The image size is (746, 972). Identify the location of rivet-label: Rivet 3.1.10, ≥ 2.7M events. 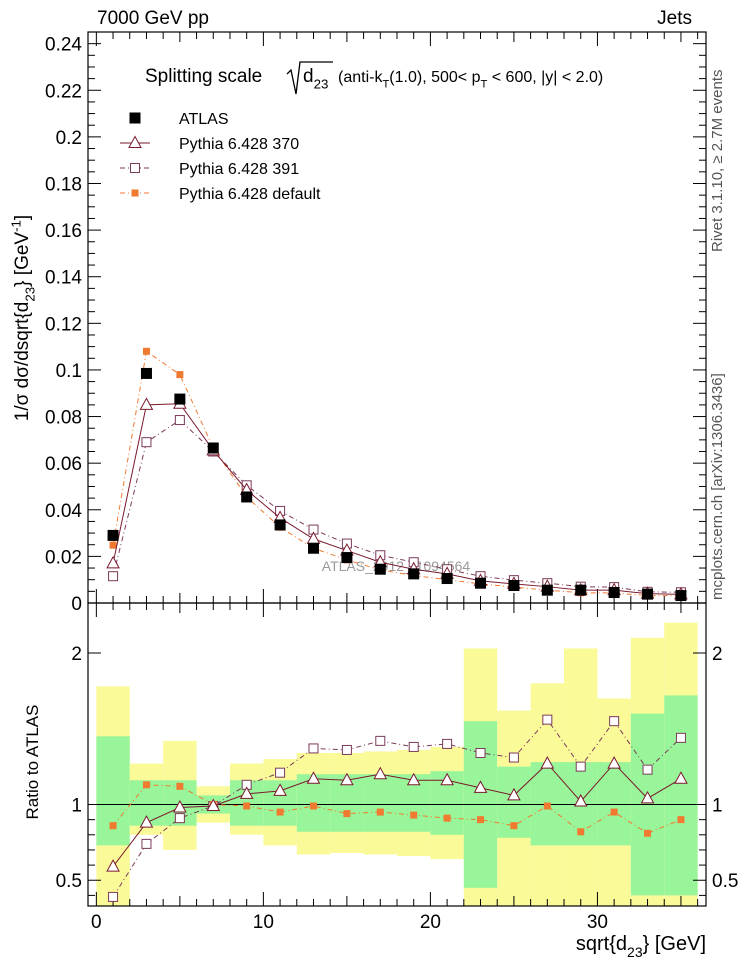
(717, 161).